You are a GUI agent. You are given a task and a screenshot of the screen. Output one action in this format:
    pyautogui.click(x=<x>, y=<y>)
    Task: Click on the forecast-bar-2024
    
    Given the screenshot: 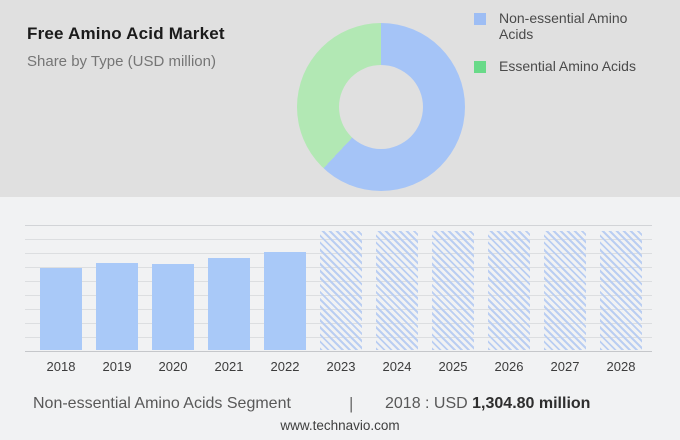 What is the action you would take?
    pyautogui.click(x=397, y=290)
    